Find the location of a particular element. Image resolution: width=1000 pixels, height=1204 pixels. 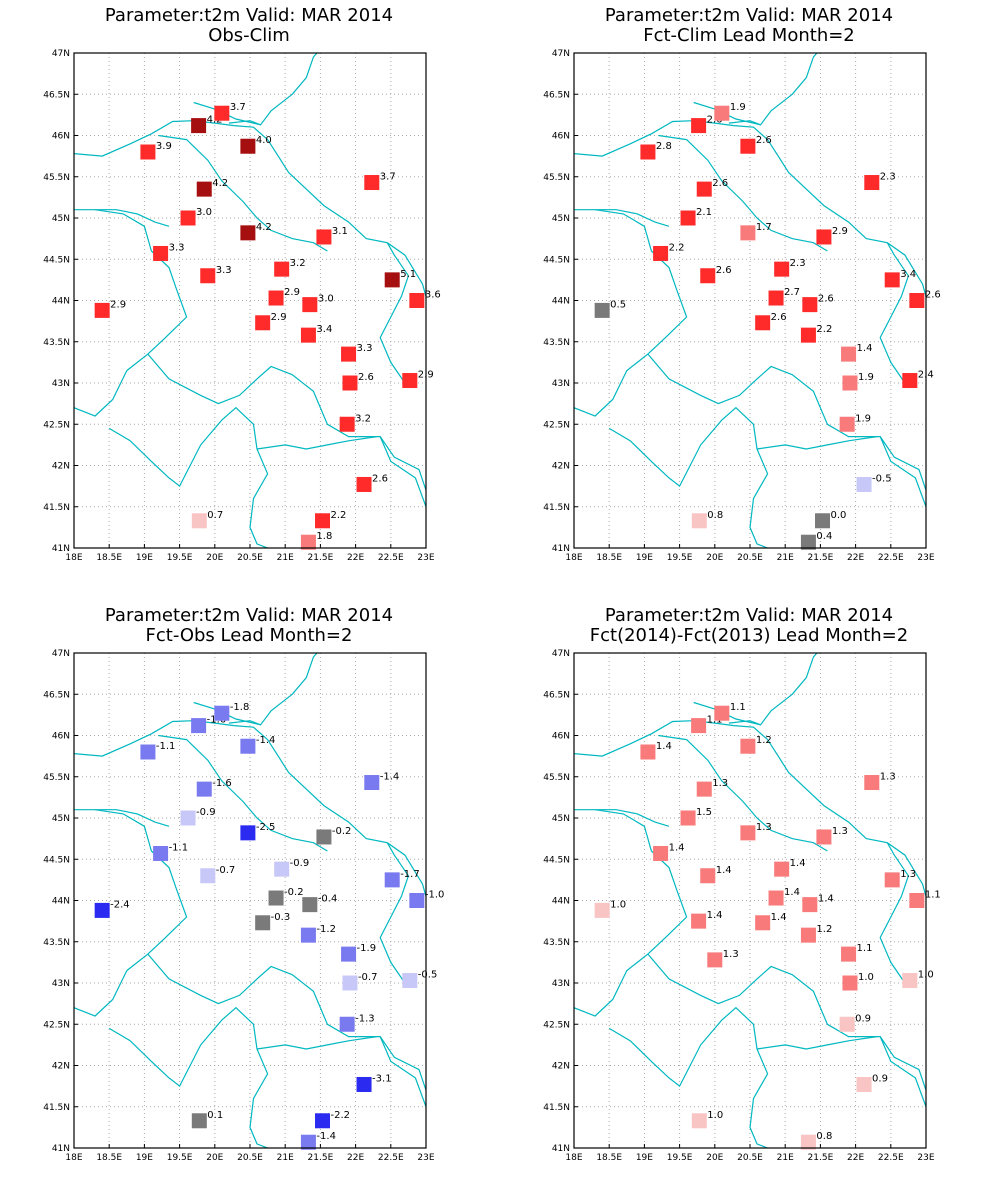

station-value-label: 2.6 is located at coordinates (720, 183).